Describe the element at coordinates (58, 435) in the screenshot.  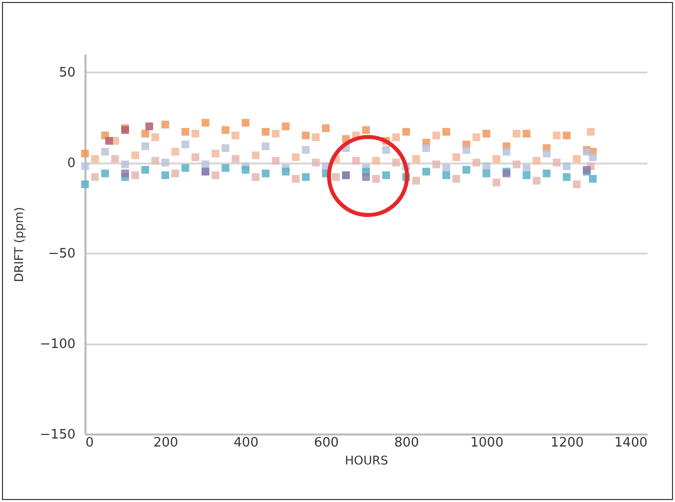
I see `y-tick-label: −150` at that location.